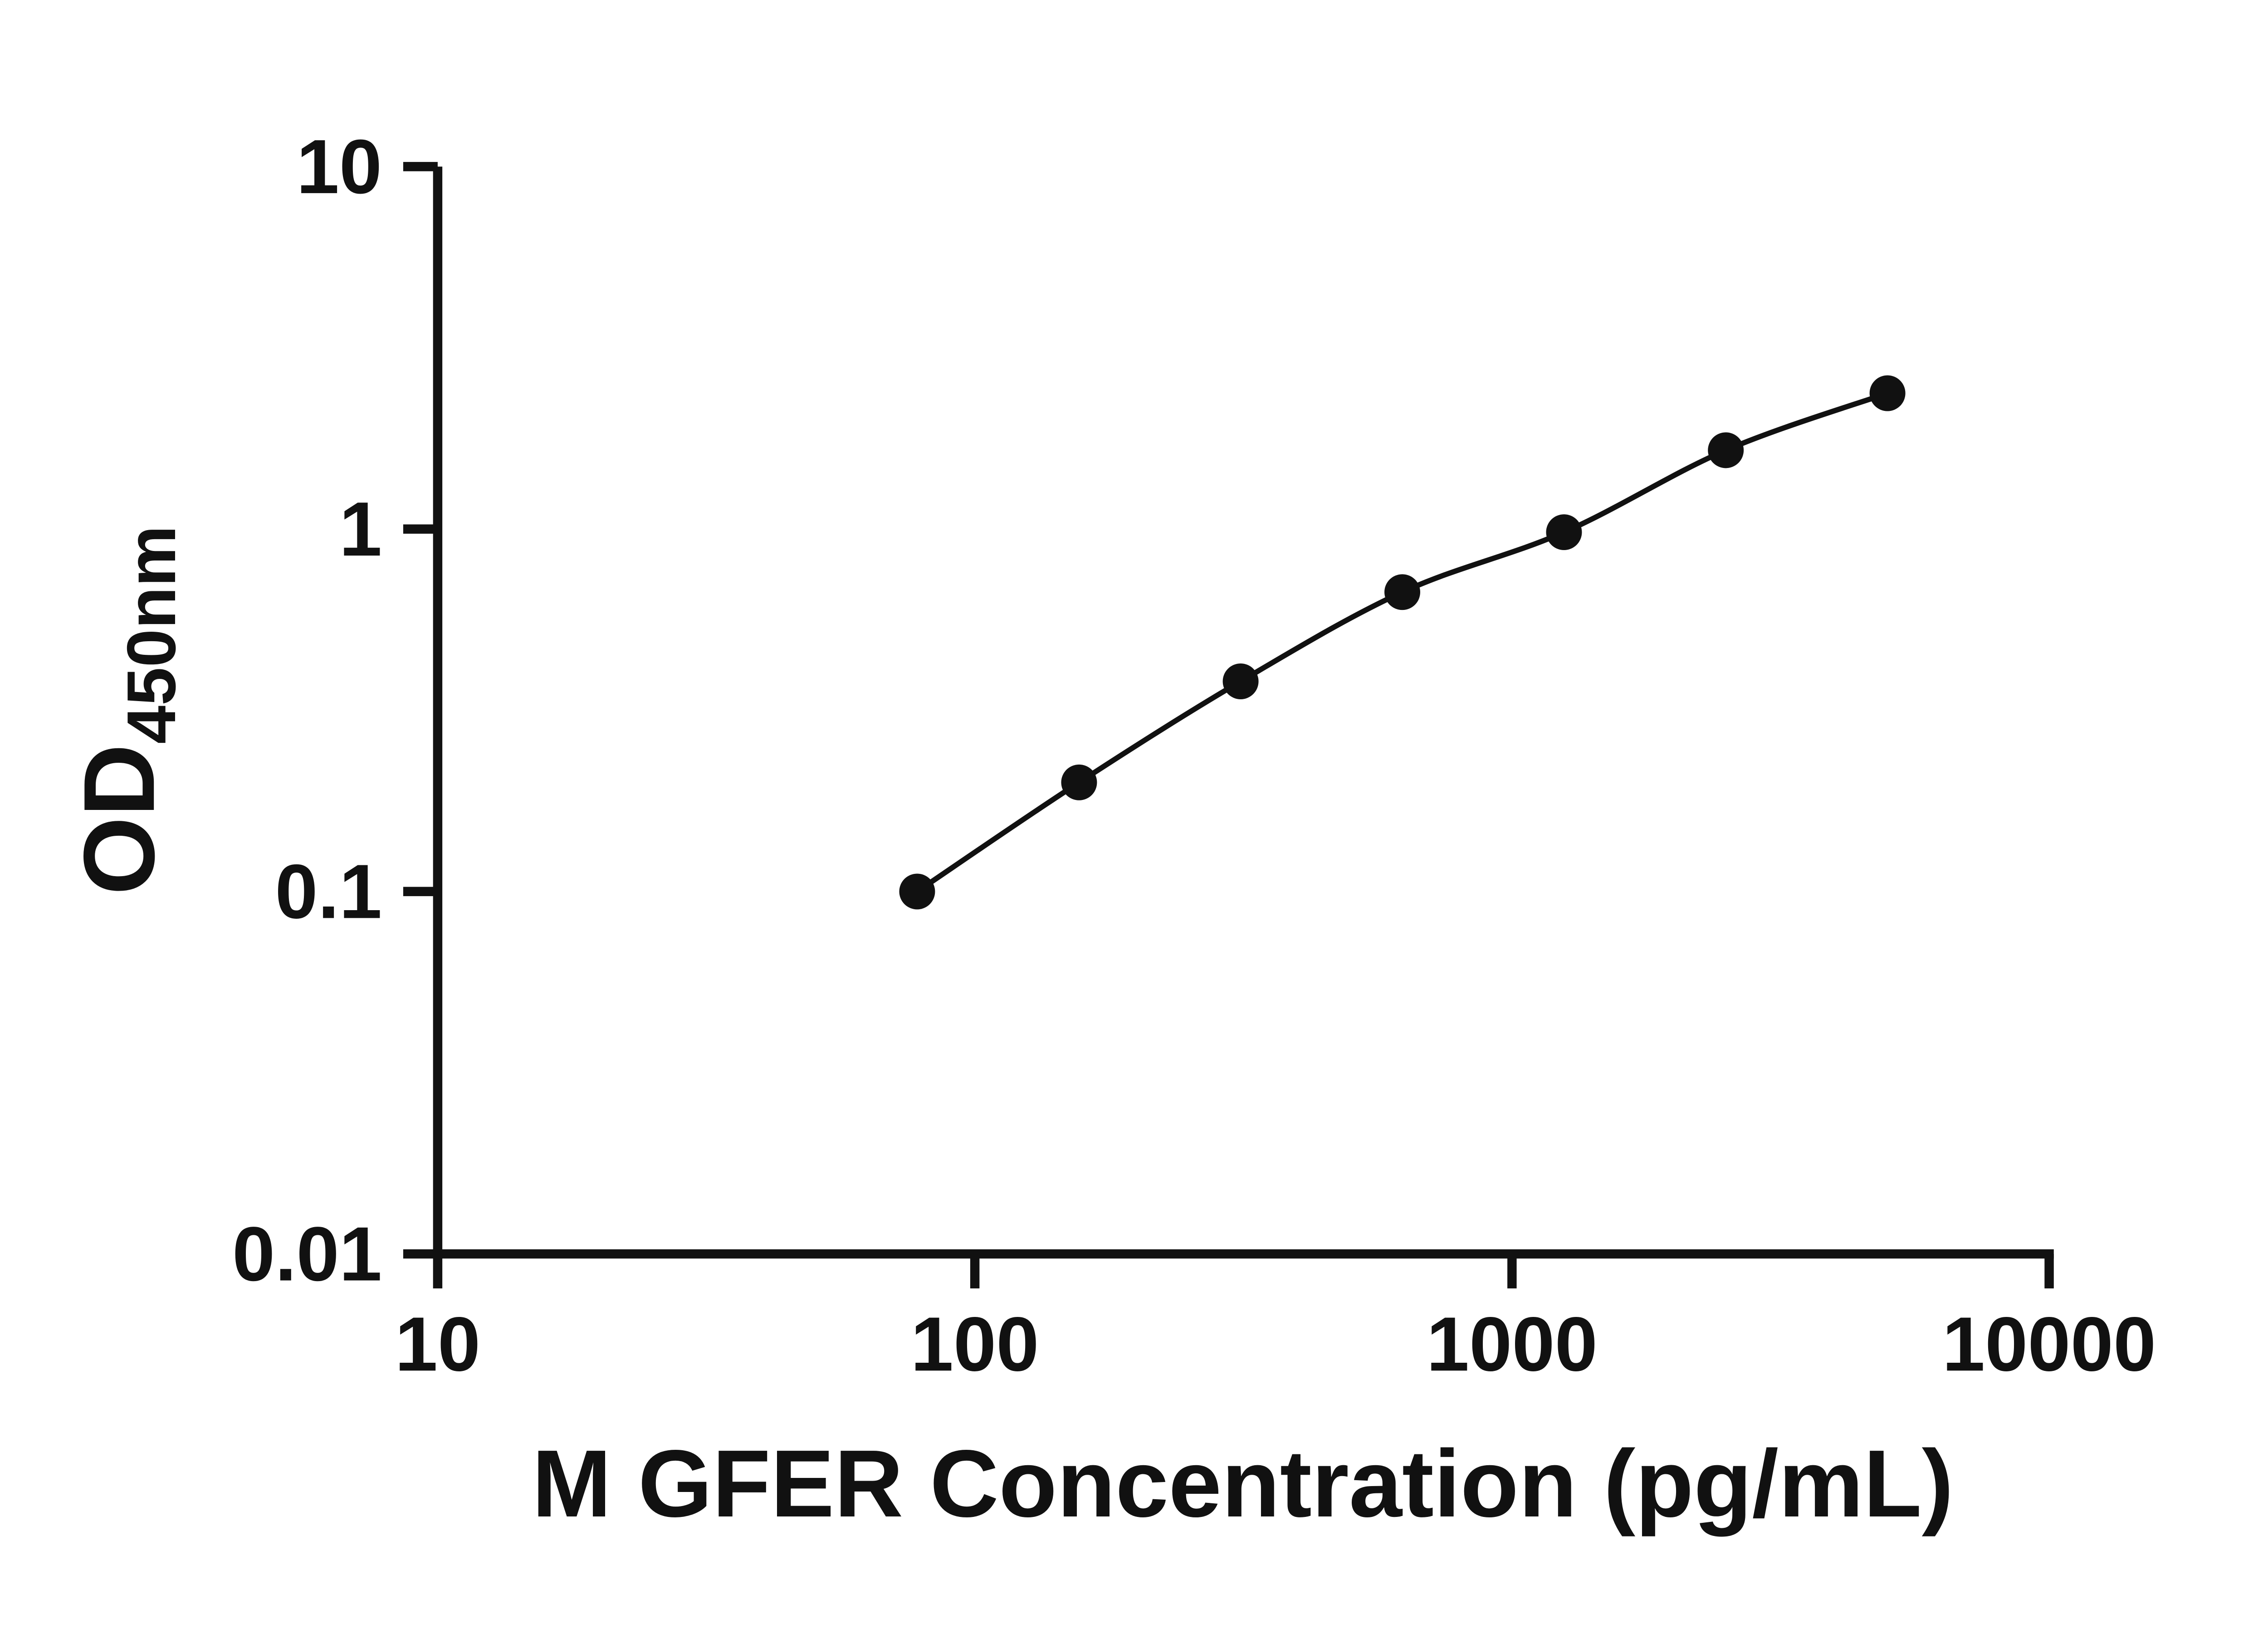 Image resolution: width=2268 pixels, height=1638 pixels. I want to click on x-axis-tick-label: 10000, so click(2049, 1344).